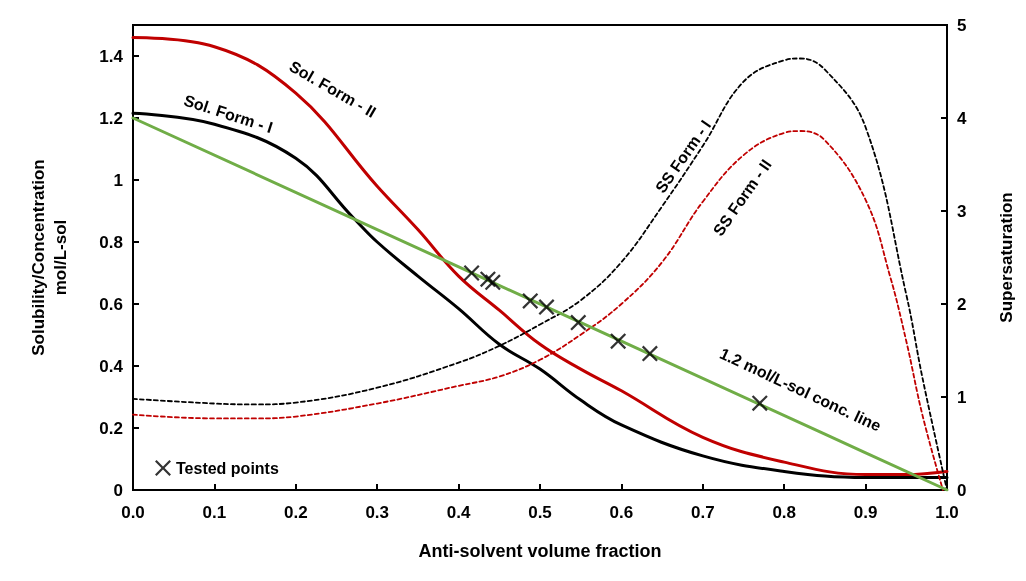 The width and height of the screenshot is (1026, 581). What do you see at coordinates (111, 366) in the screenshot?
I see `y-tick-label: 0.4` at bounding box center [111, 366].